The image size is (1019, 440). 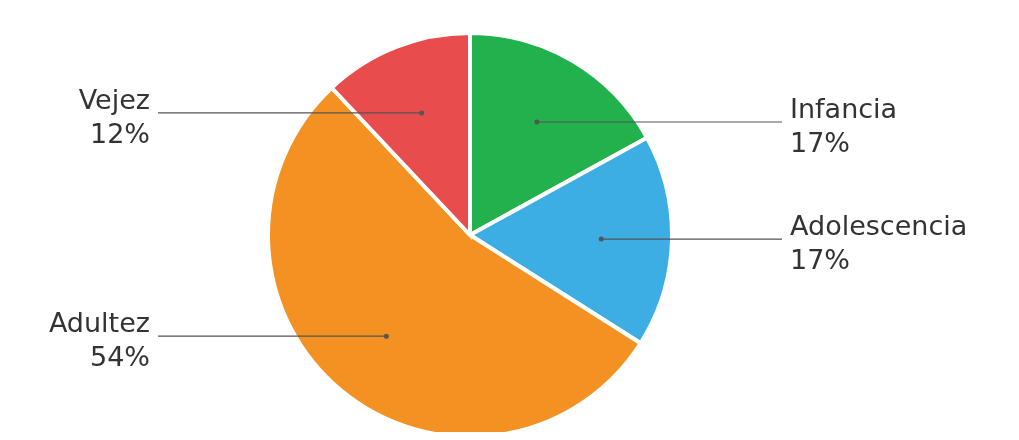 I want to click on slice-label: Adolescencia, so click(x=879, y=226).